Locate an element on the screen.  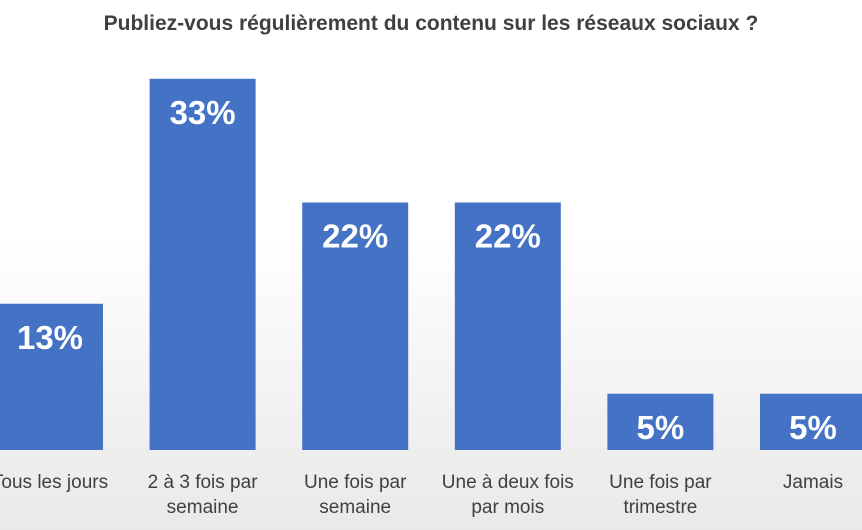
category-label-2-line-1: 2 à 3 fois par is located at coordinates (203, 482).